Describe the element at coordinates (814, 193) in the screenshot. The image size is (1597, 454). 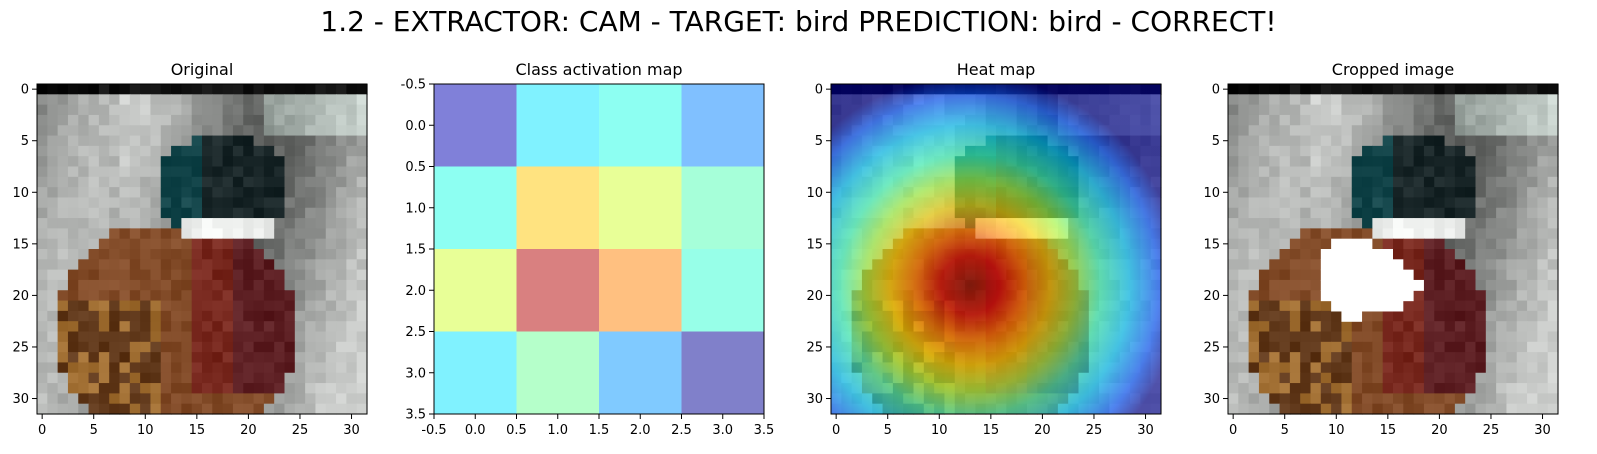
I see `y-tick-label: 10` at that location.